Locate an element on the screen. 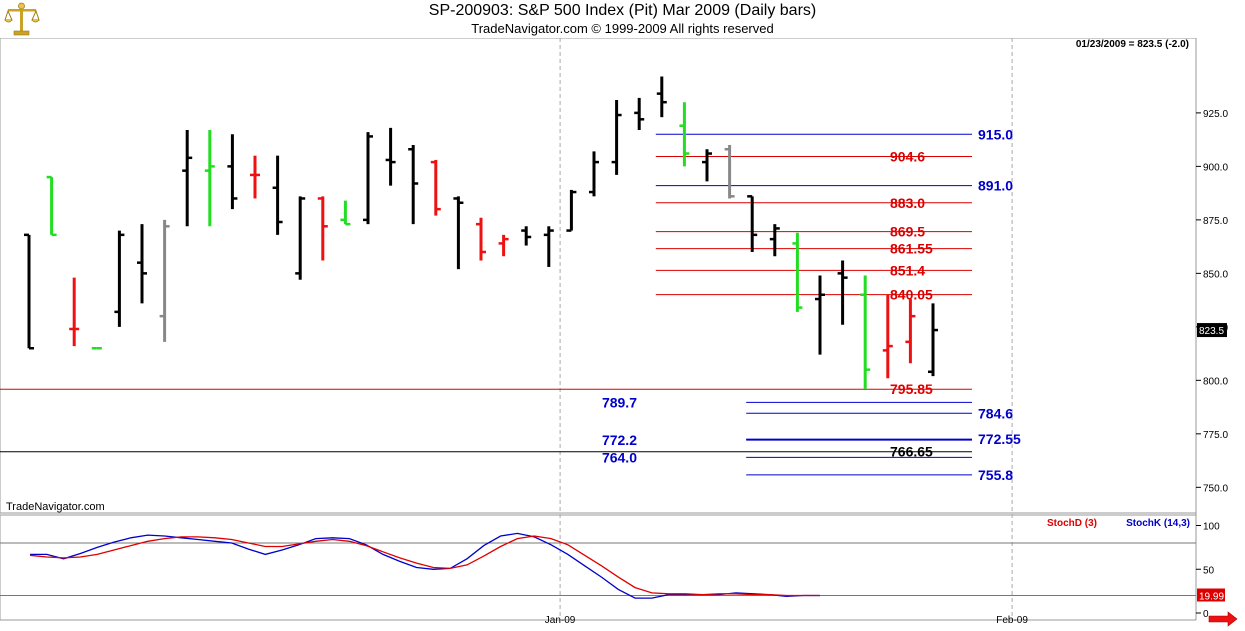  last-price-box is located at coordinates (1212, 330).